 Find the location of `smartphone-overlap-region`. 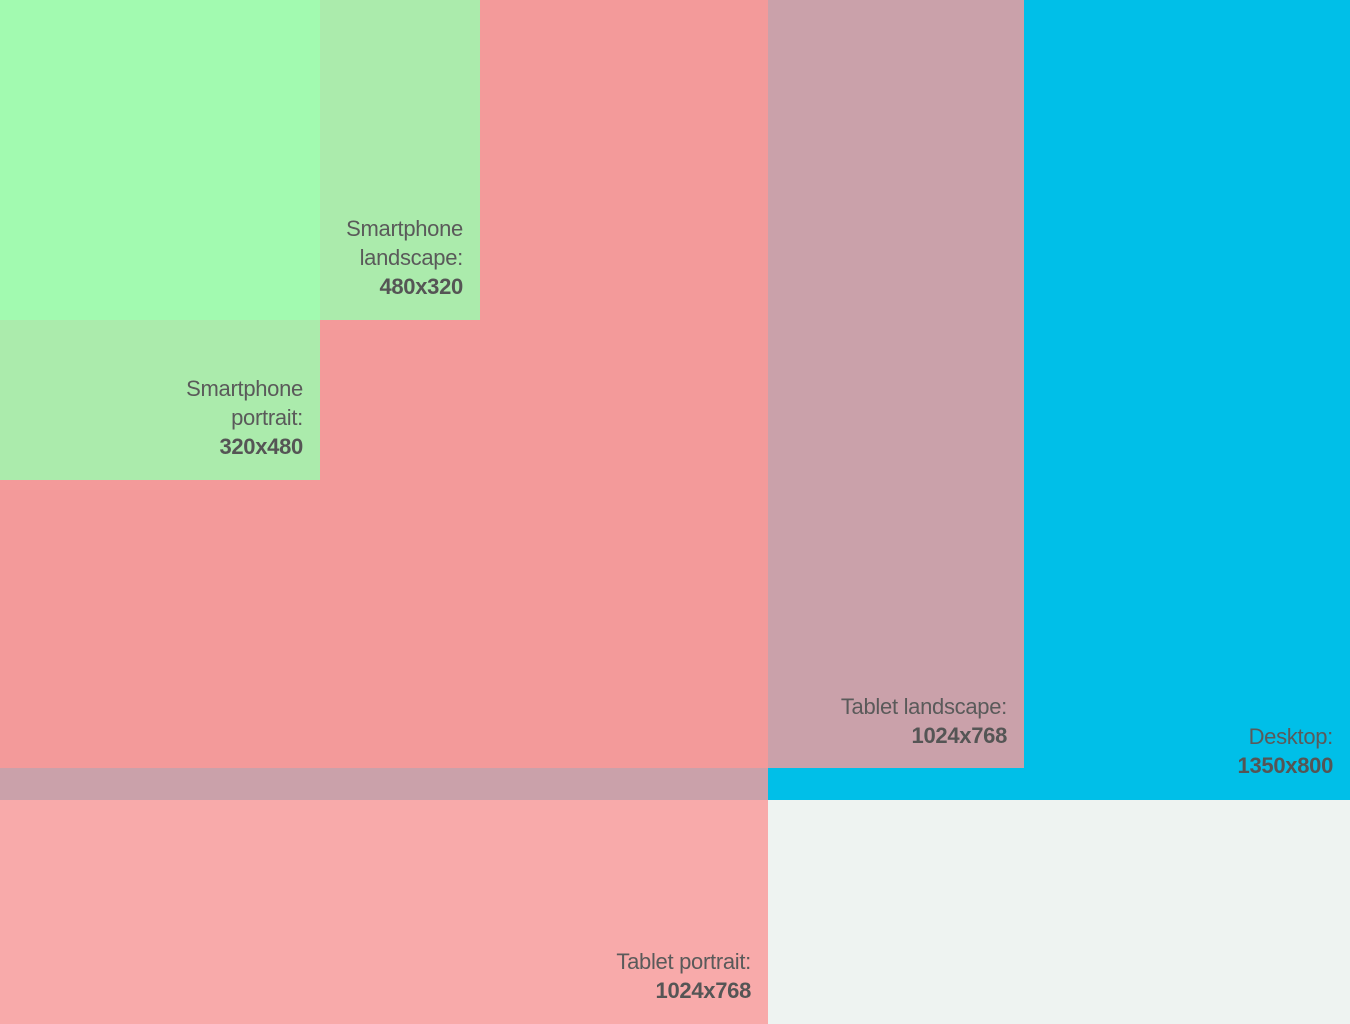

smartphone-overlap-region is located at coordinates (160, 160).